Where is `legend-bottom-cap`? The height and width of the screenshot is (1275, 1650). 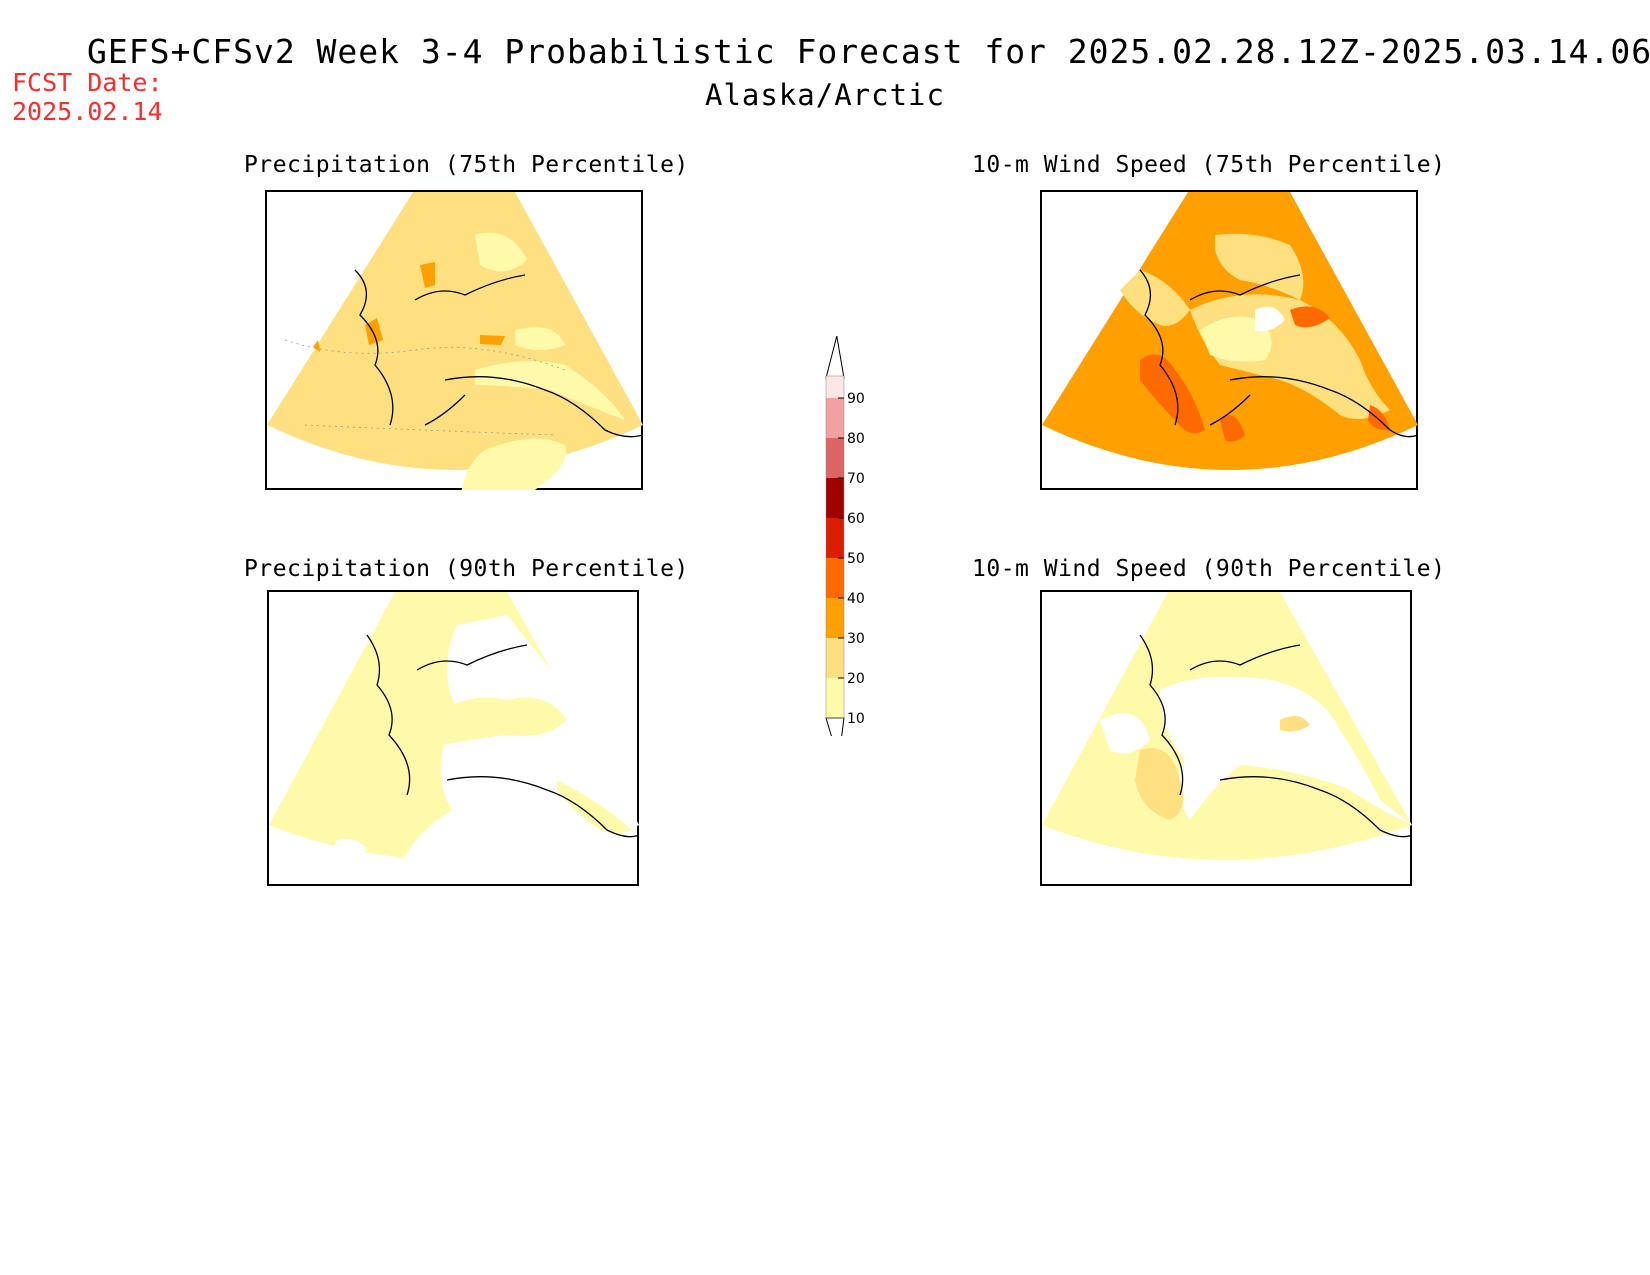
legend-bottom-cap is located at coordinates (835, 739).